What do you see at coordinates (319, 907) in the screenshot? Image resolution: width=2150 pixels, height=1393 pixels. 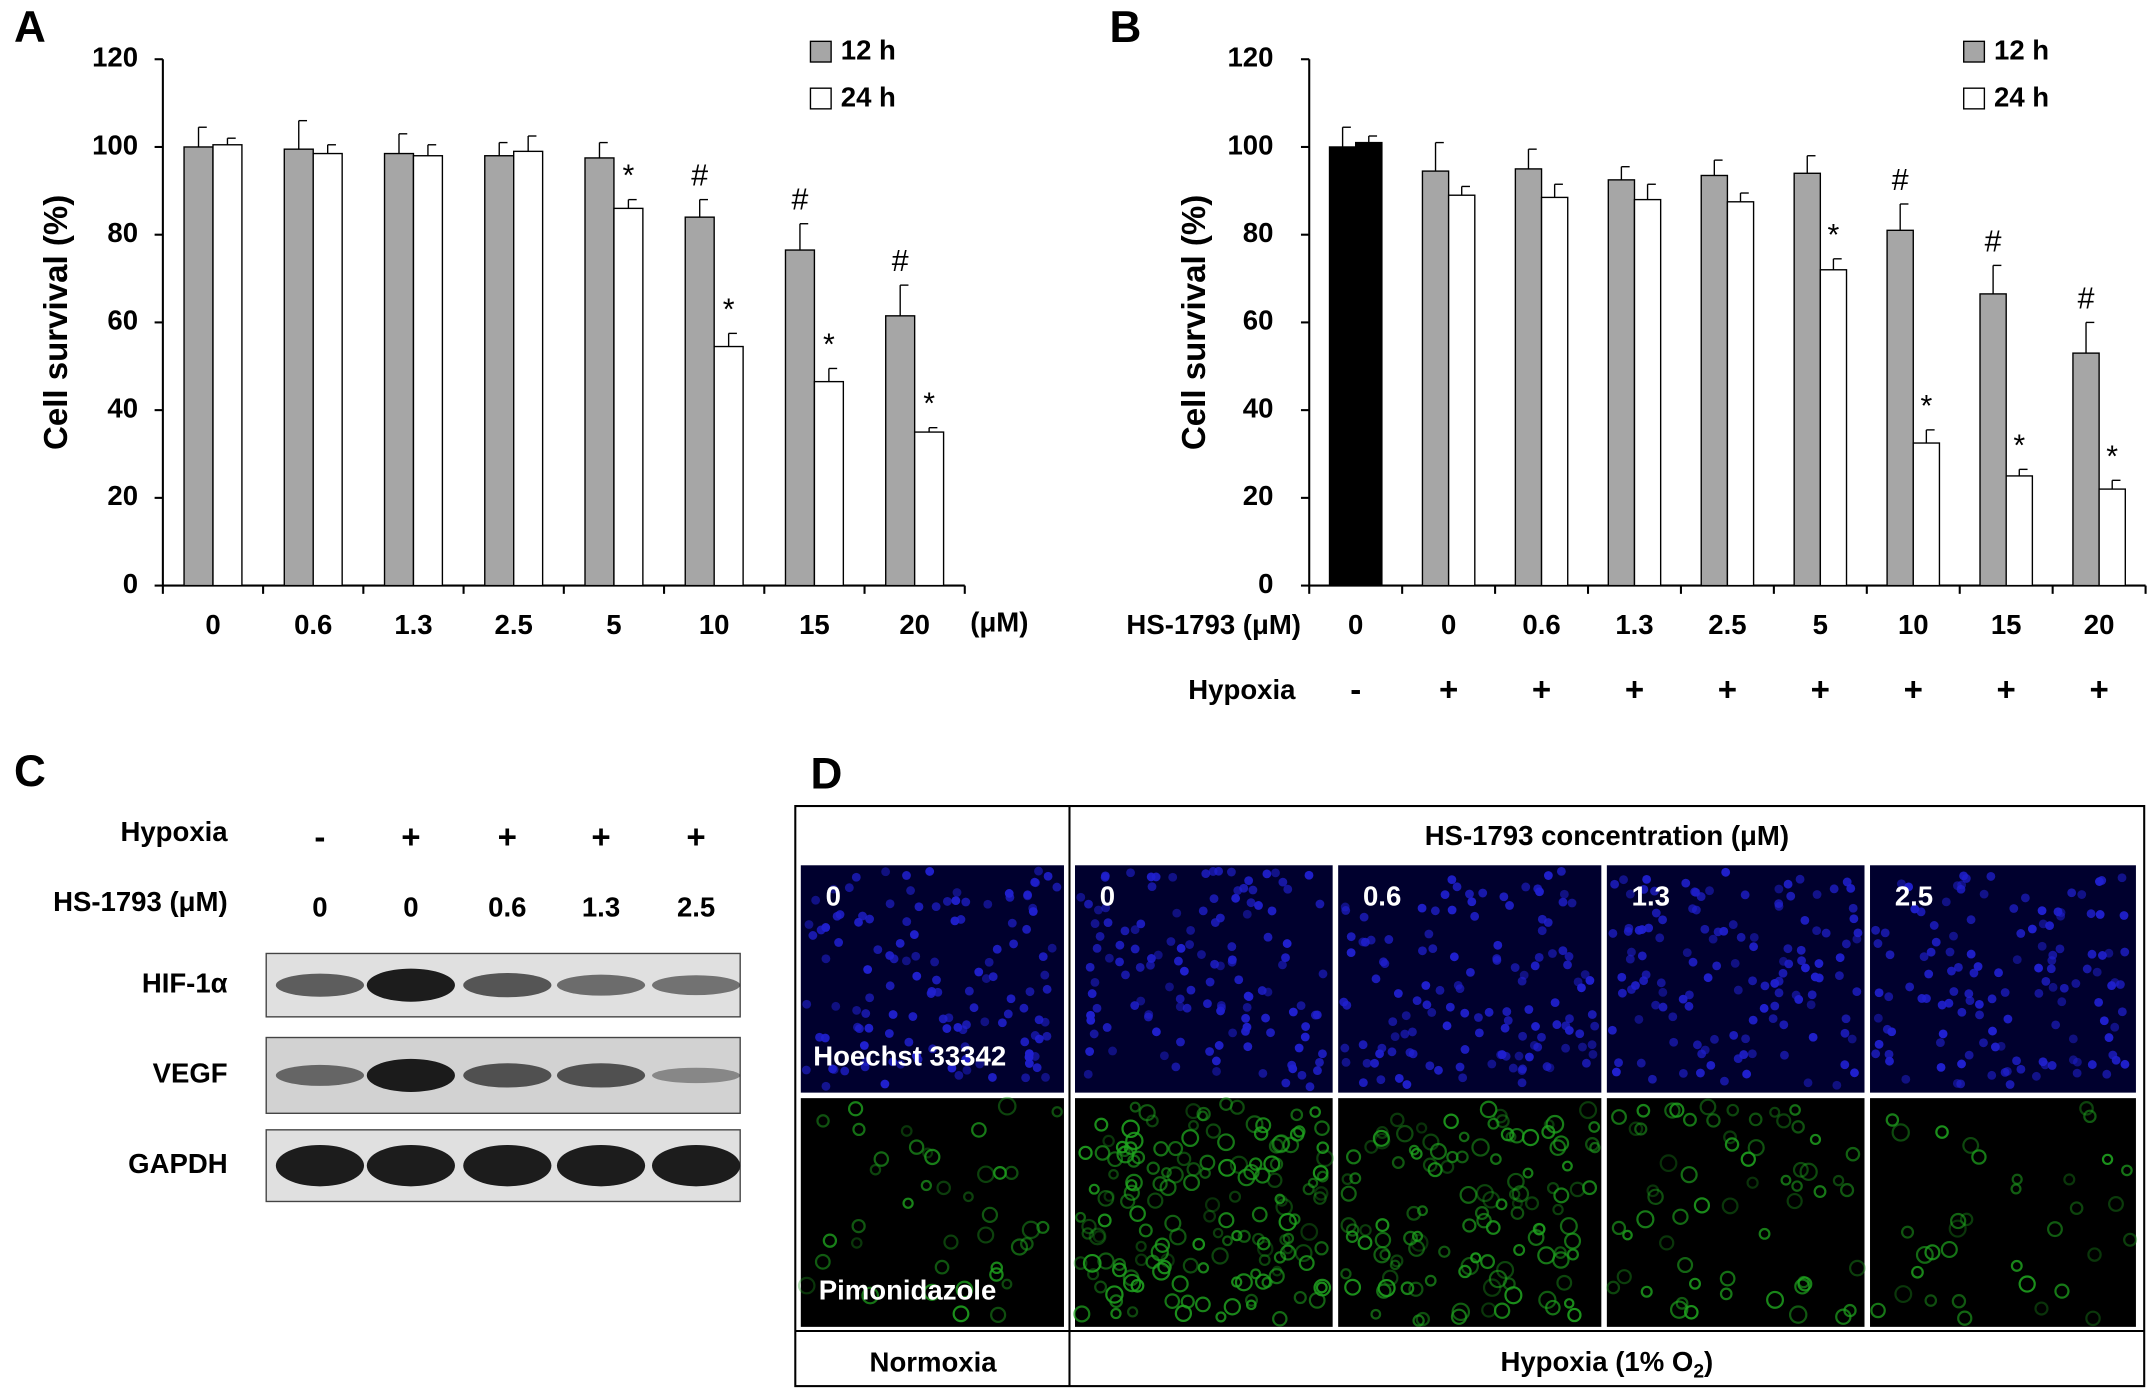 I see `row-value: 0` at bounding box center [319, 907].